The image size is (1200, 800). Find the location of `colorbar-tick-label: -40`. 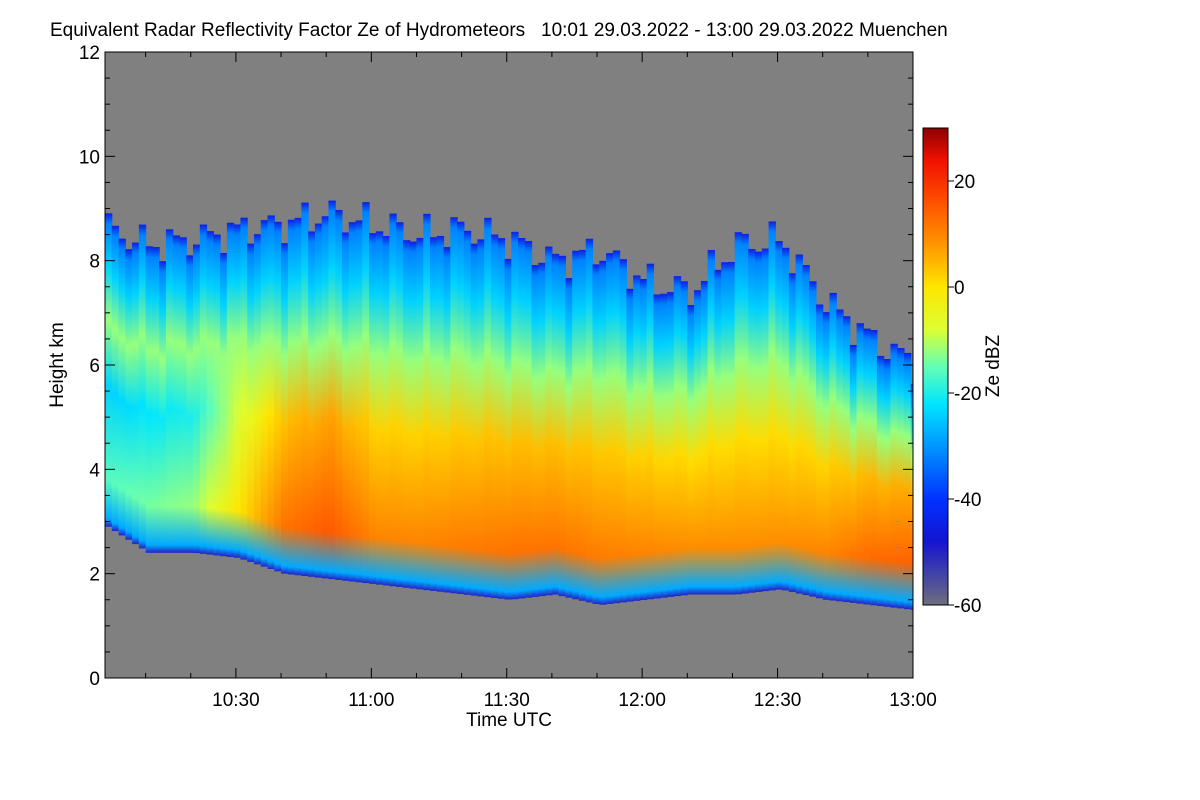

colorbar-tick-label: -40 is located at coordinates (967, 500).